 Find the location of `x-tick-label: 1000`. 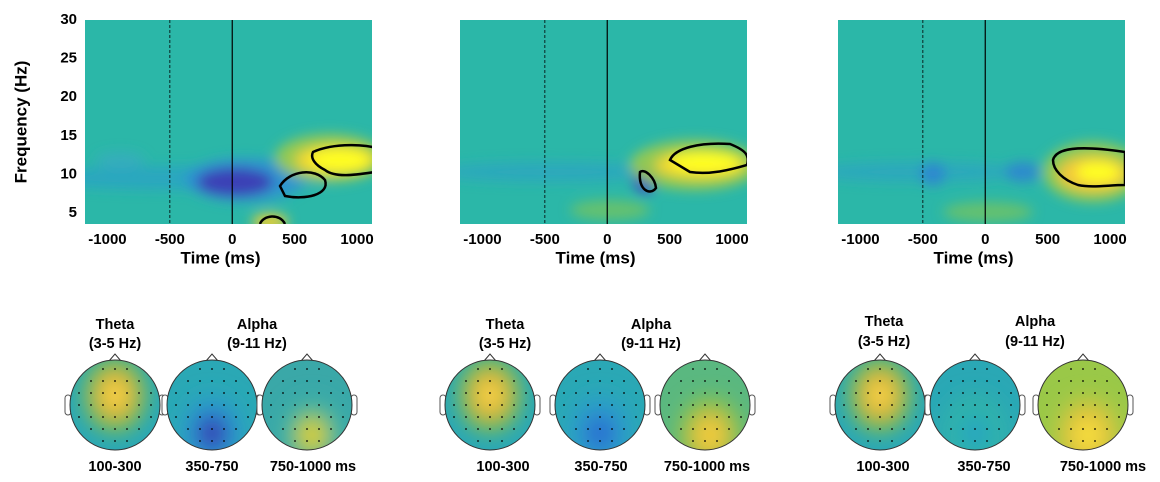

x-tick-label: 1000 is located at coordinates (356, 239).